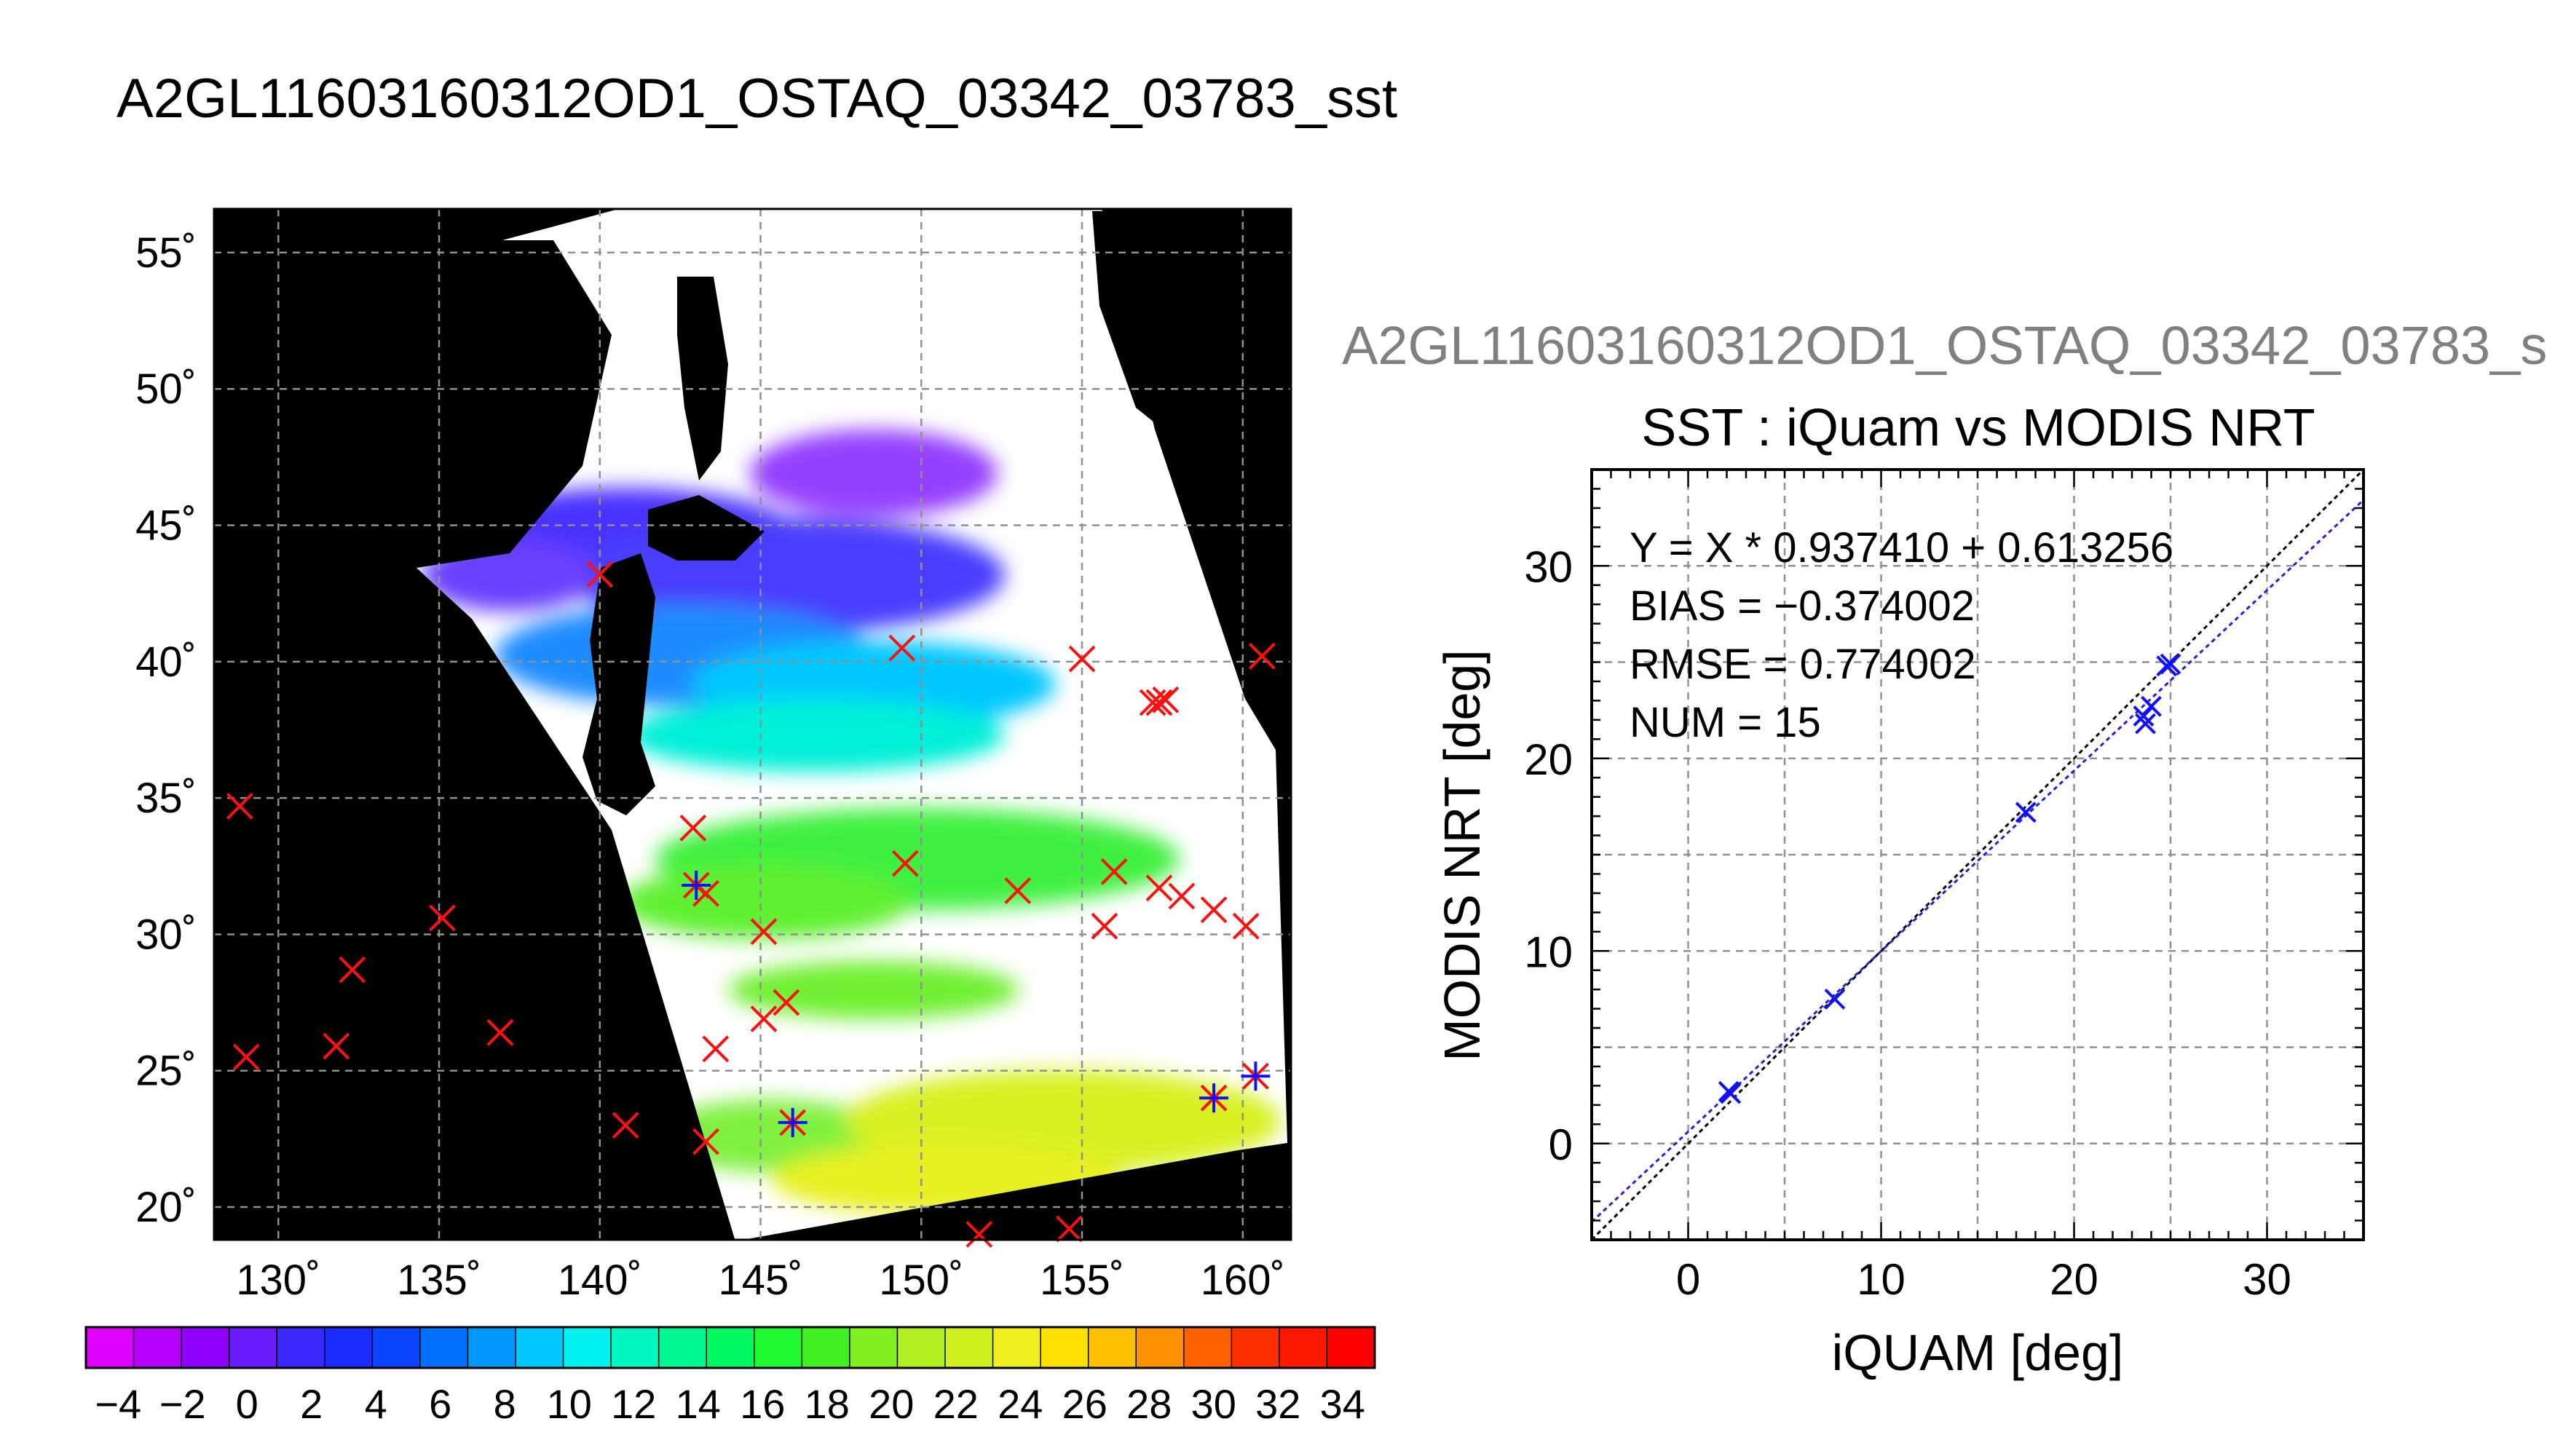 This screenshot has height=1456, width=2555. What do you see at coordinates (1213, 1404) in the screenshot?
I see `colorbar-tick-label: 30` at bounding box center [1213, 1404].